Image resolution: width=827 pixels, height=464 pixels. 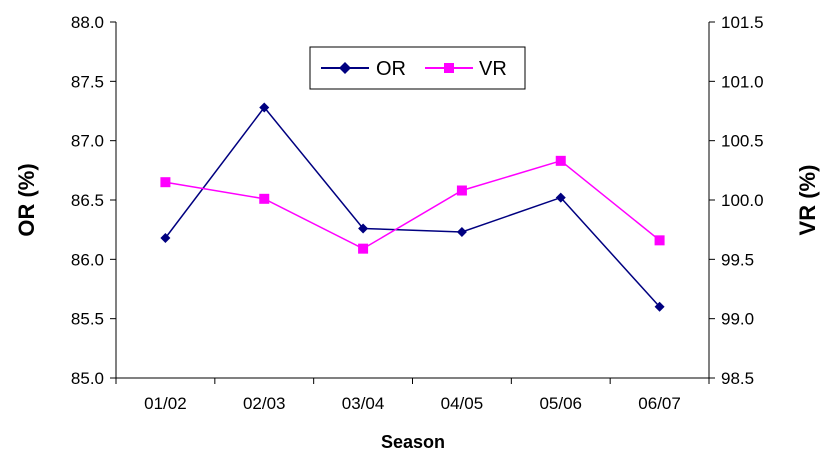 What do you see at coordinates (363, 403) in the screenshot?
I see `x-tick-label: 03/04` at bounding box center [363, 403].